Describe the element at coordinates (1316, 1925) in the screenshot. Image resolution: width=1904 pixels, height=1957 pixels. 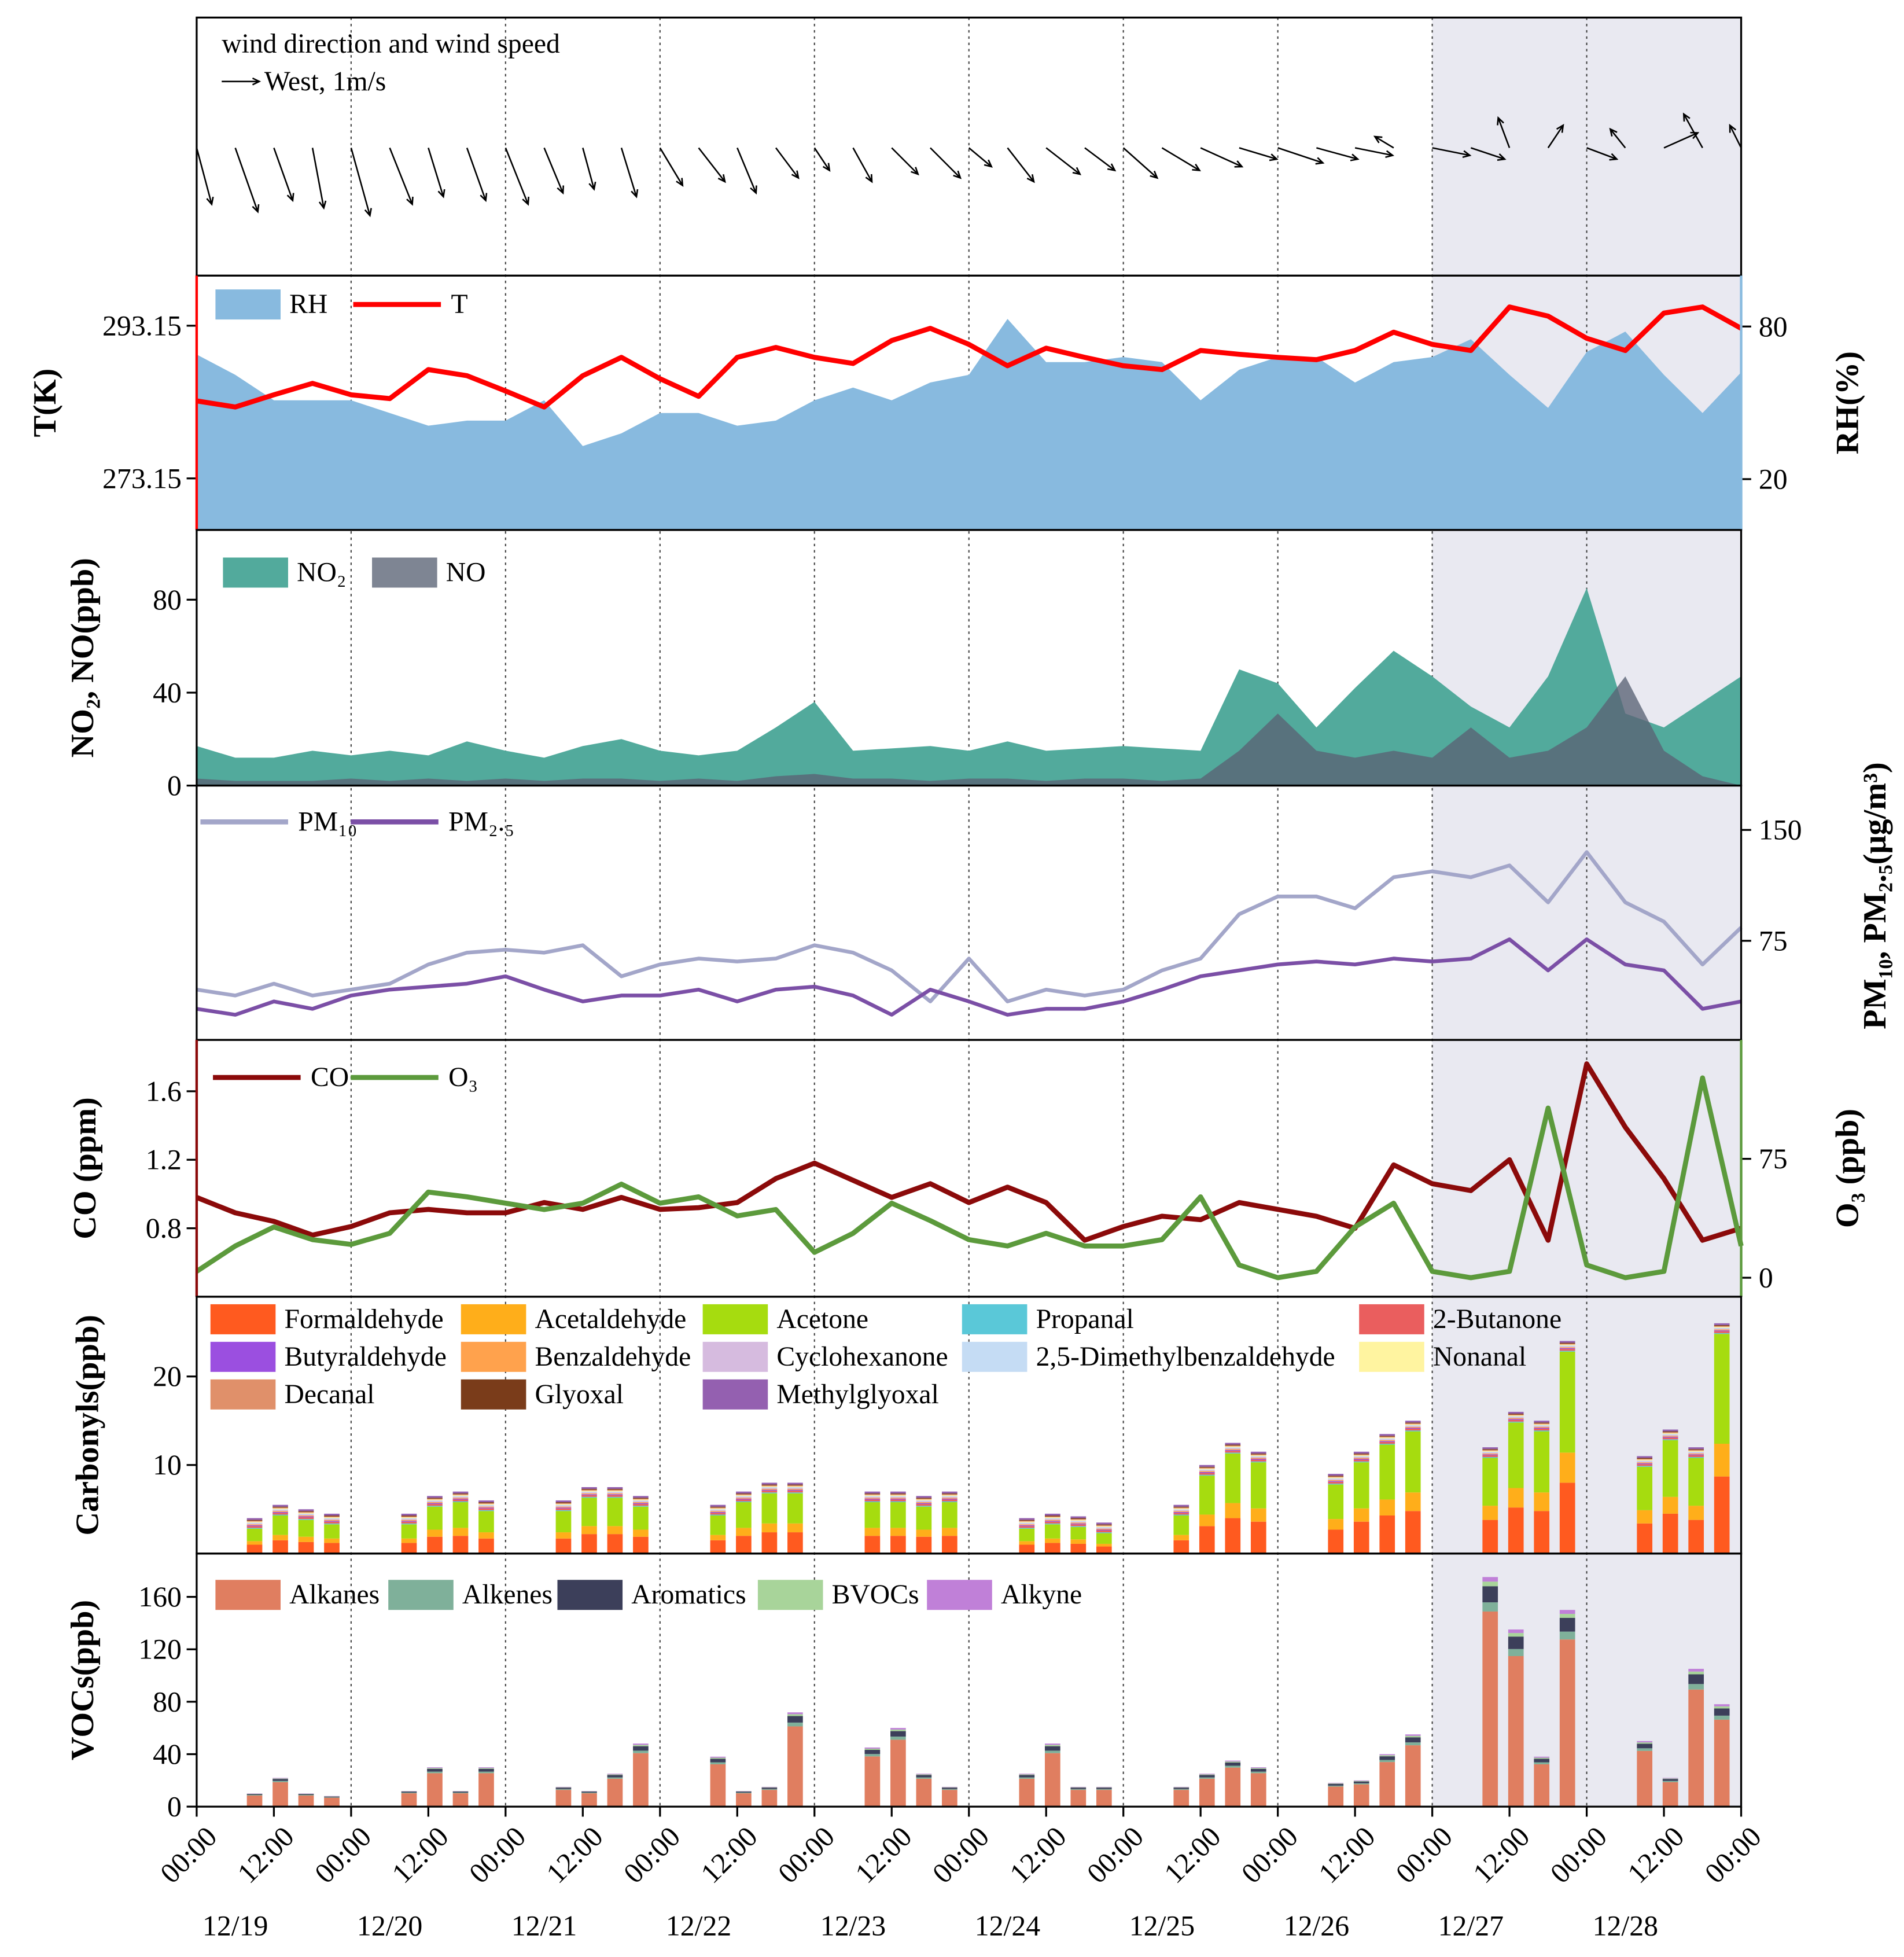
I see `date-label: 12/26` at that location.